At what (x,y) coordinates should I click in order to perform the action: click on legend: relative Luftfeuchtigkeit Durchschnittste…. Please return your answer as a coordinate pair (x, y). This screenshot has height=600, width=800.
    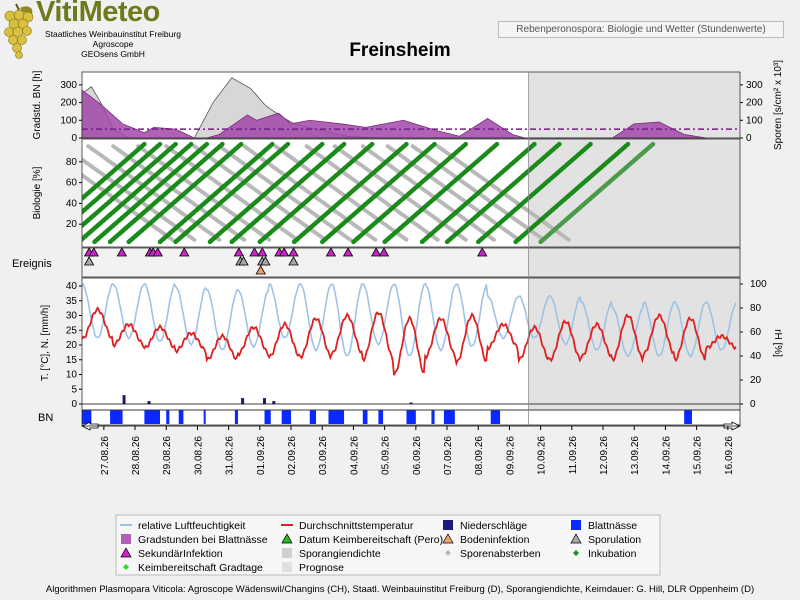
    Looking at the image, I should click on (388, 545).